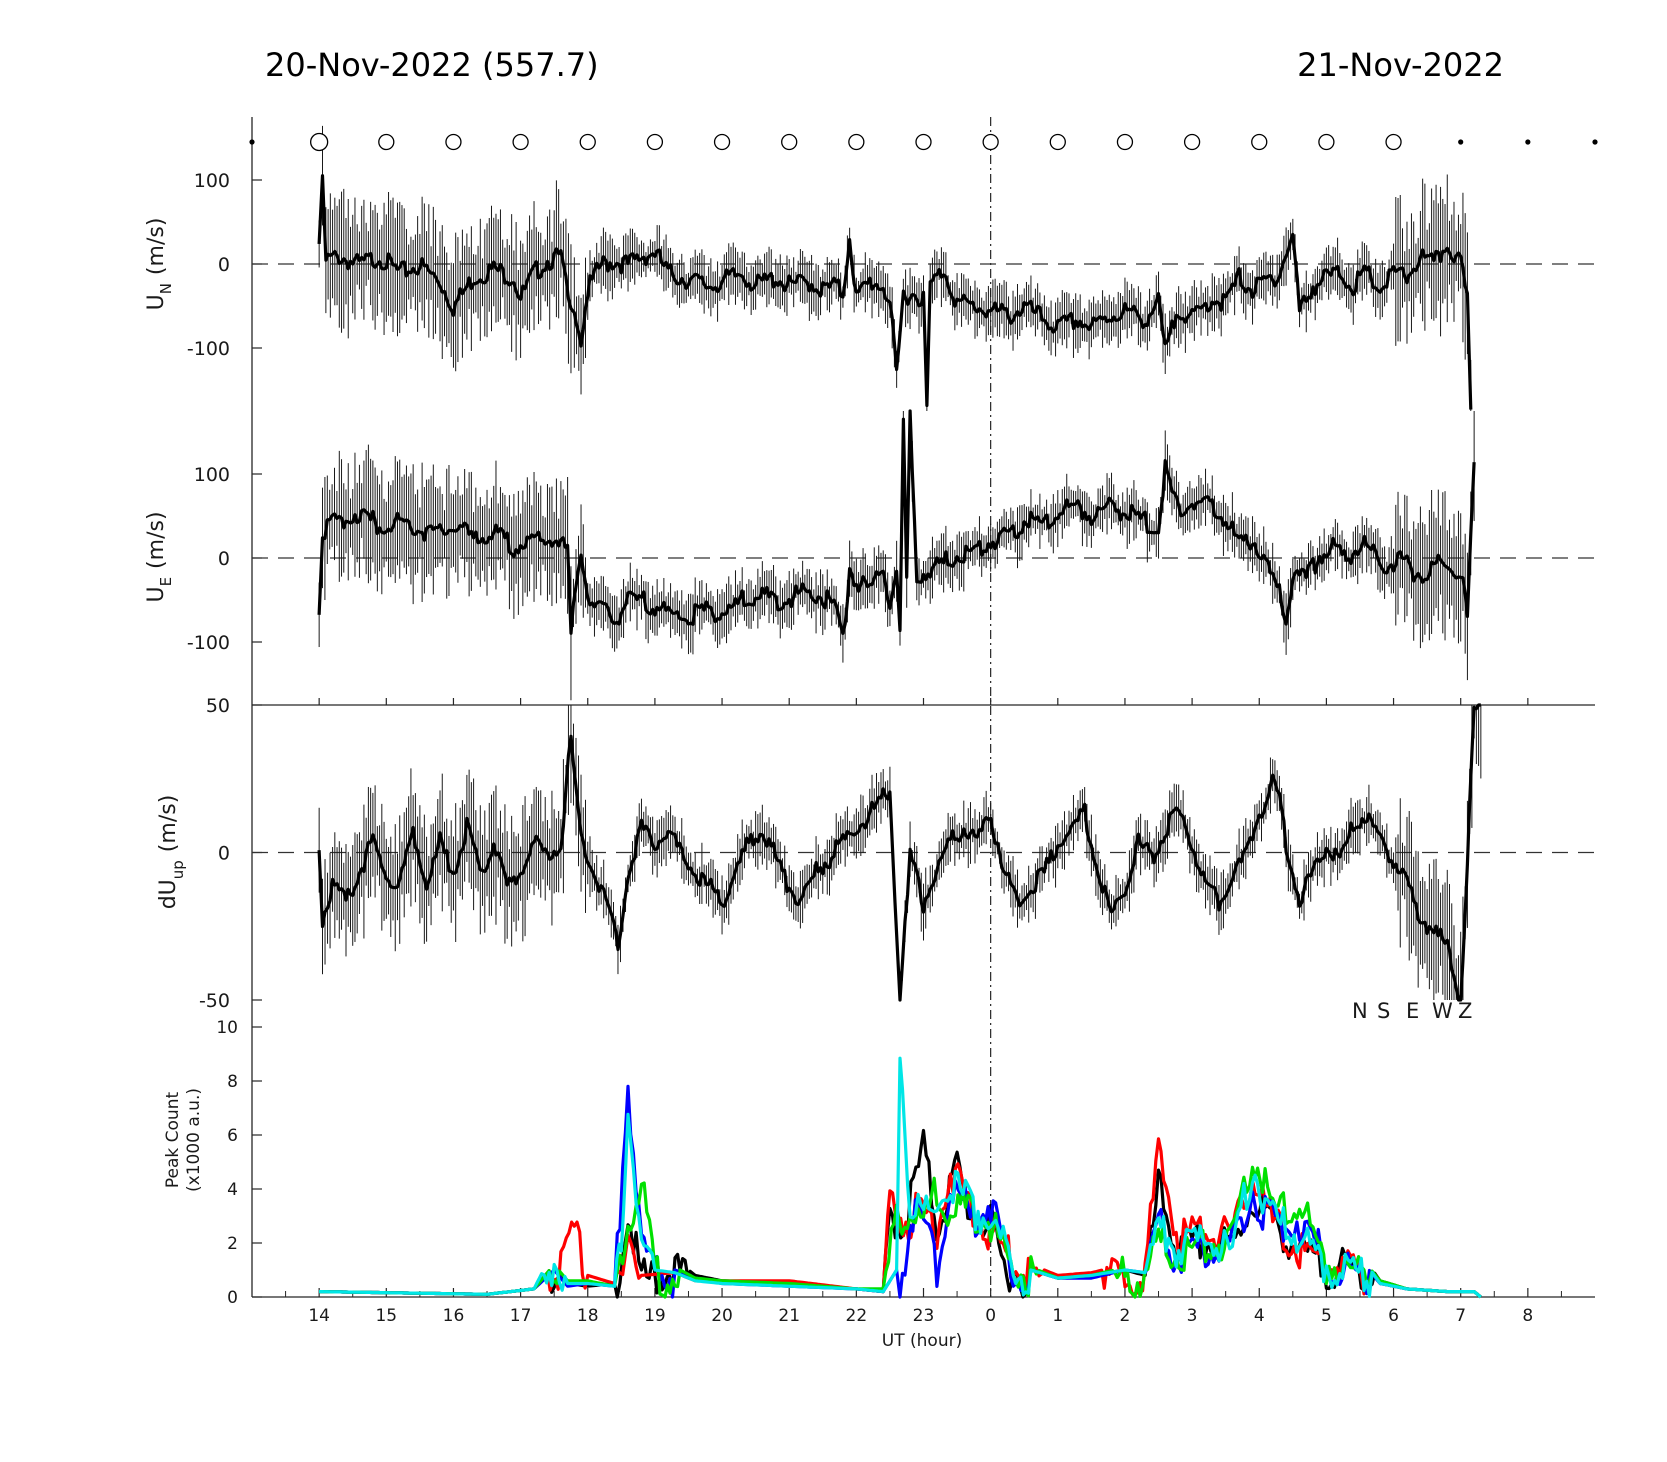 This screenshot has width=1667, height=1462. Describe the element at coordinates (1400, 65) in the screenshot. I see `right-date-title: 21-Nov-2022` at that location.